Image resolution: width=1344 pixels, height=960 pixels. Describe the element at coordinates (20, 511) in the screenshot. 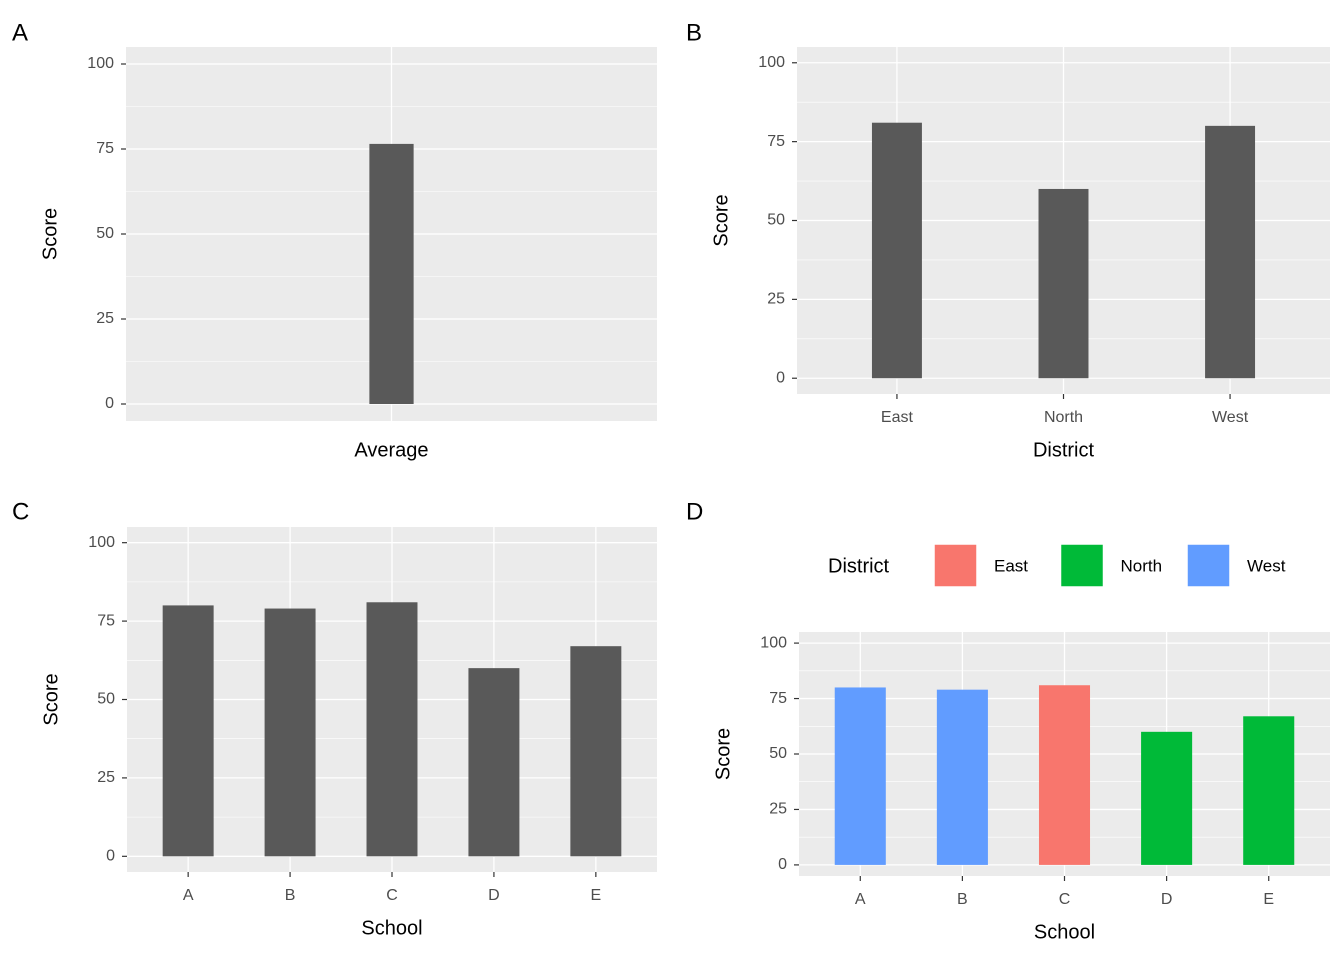

I see `panel-tag: C` at that location.